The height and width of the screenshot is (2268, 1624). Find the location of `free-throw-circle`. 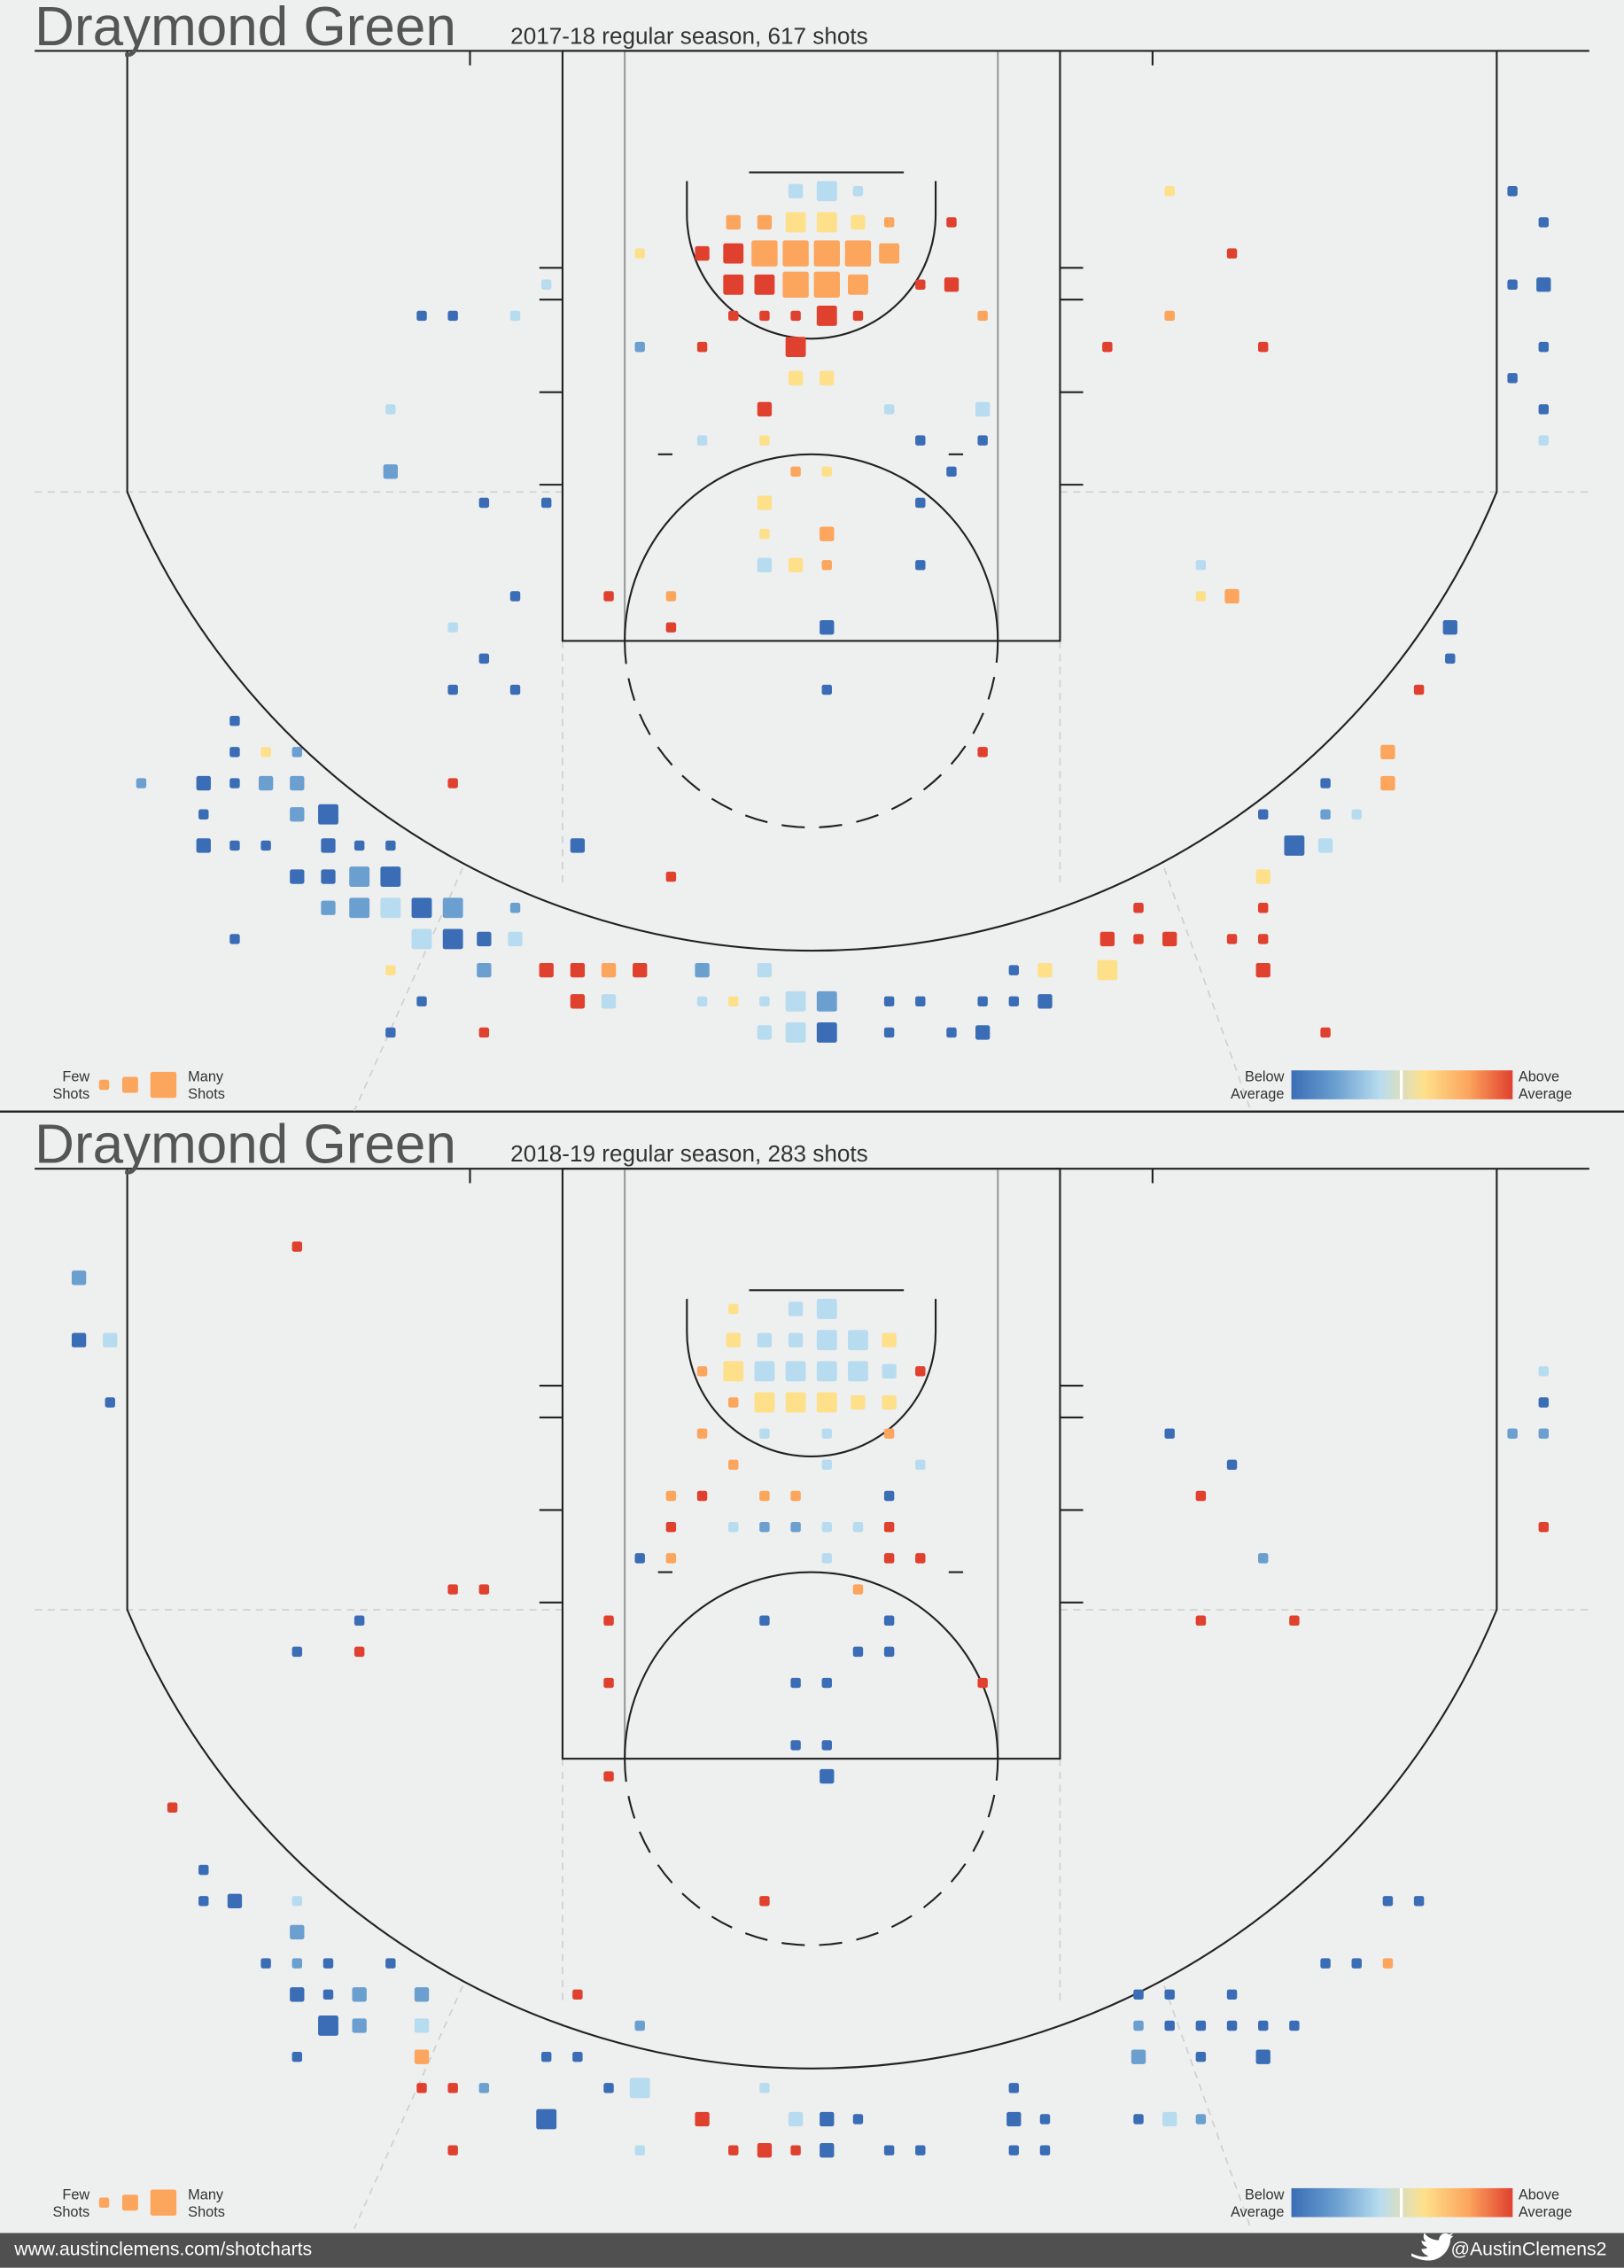

free-throw-circle is located at coordinates (812, 1665).